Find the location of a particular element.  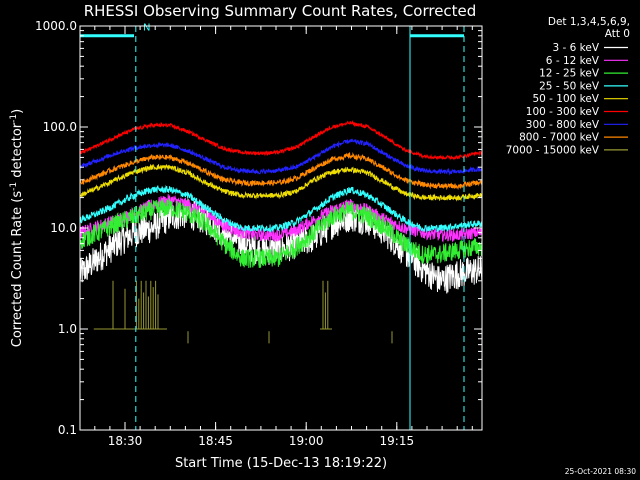

legend-label: 800 - 7000 keV is located at coordinates (559, 138).